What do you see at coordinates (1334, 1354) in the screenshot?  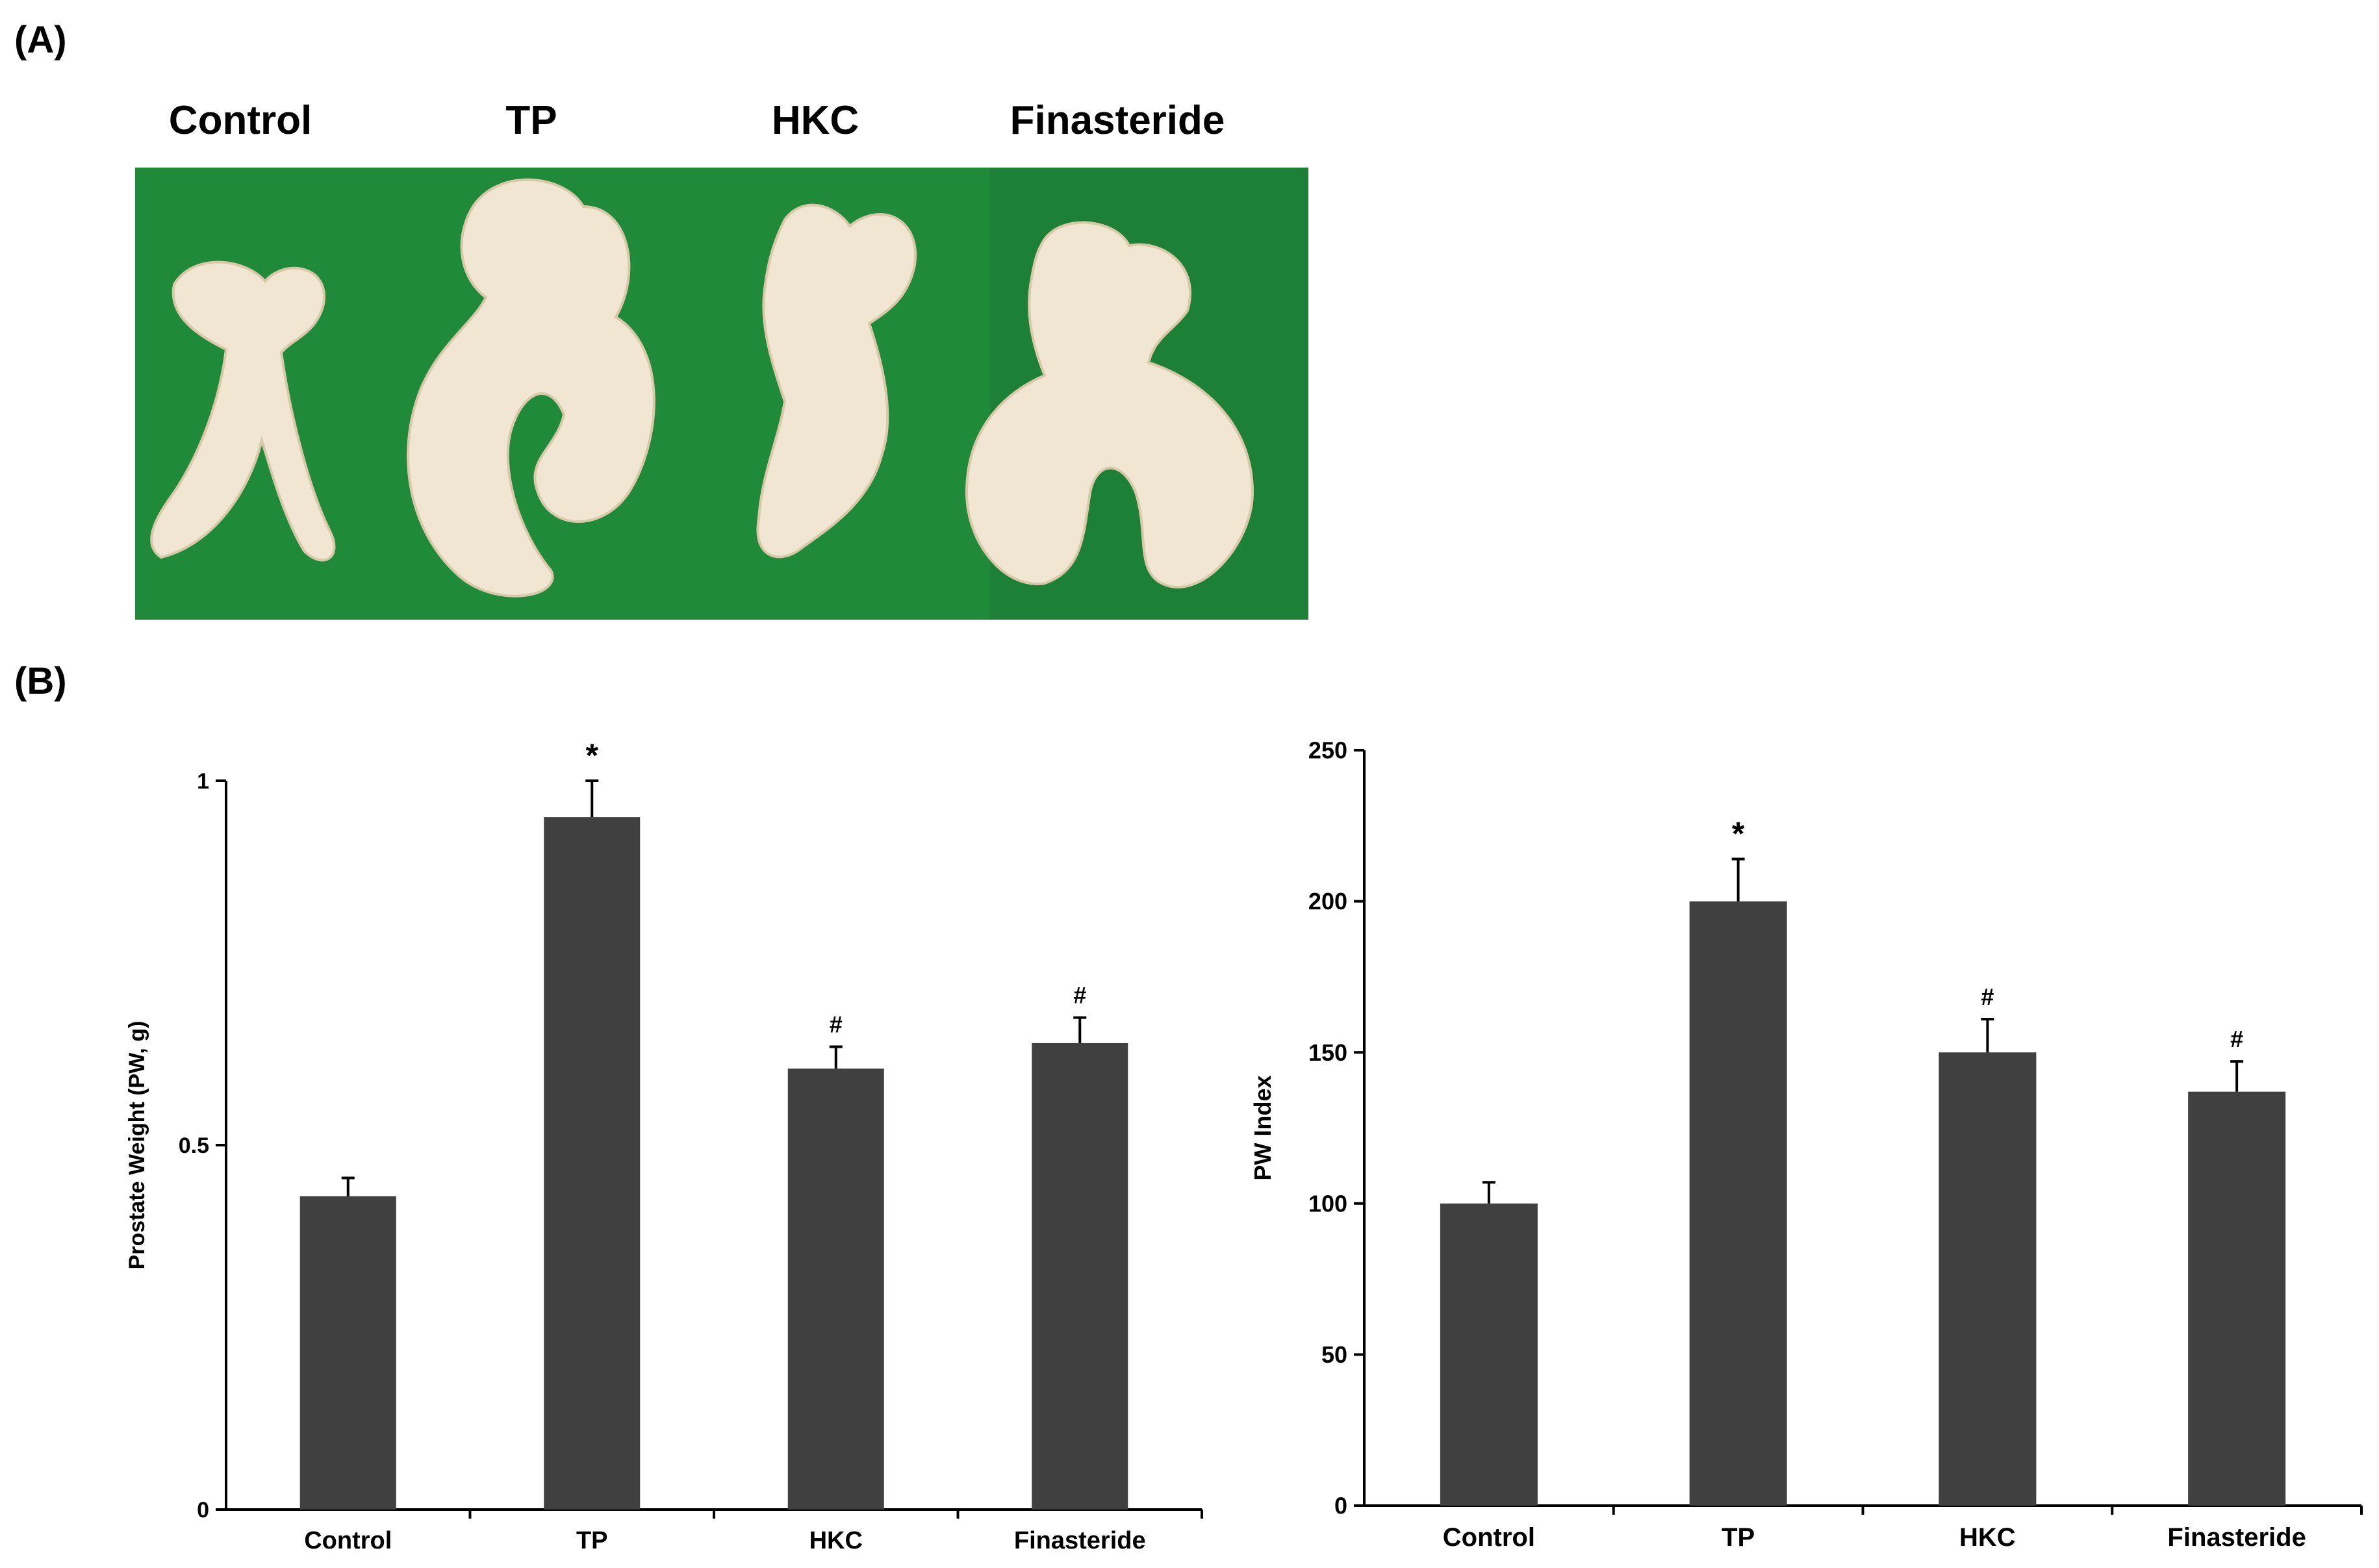 I see `index-y-tick-label: 50` at bounding box center [1334, 1354].